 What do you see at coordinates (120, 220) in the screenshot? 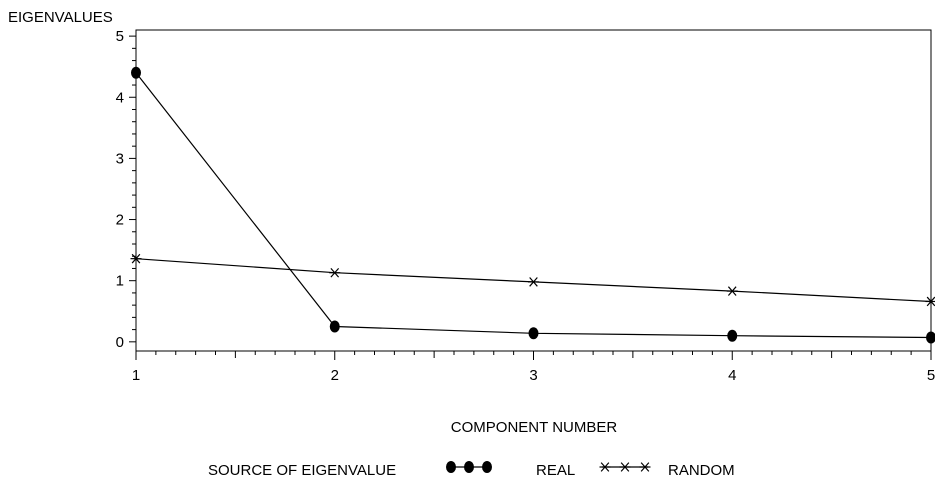
I see `y-tick-label: 2` at bounding box center [120, 220].